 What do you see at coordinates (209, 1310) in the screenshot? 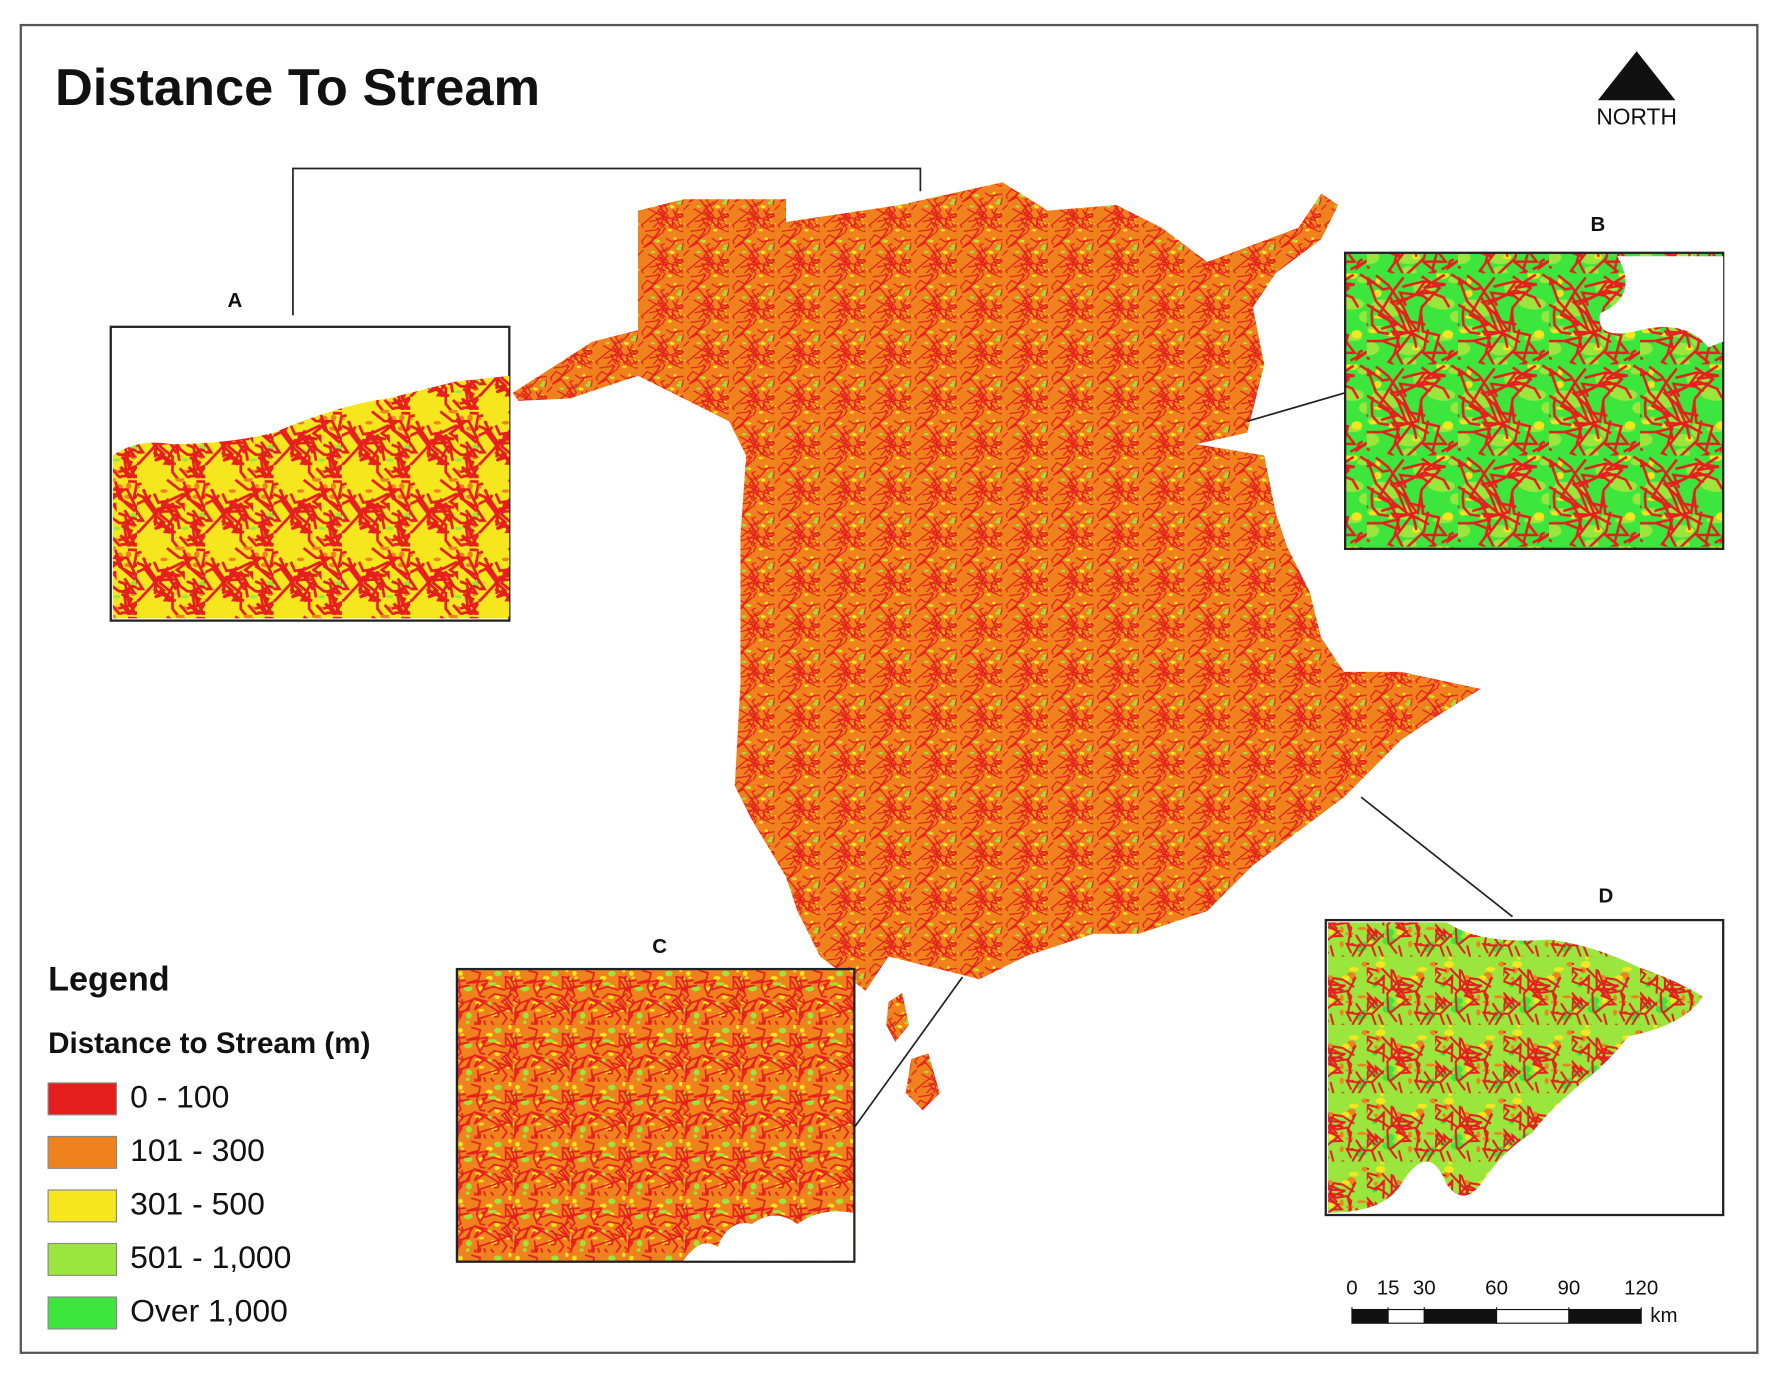
I see `legend-label: Over 1,000` at bounding box center [209, 1310].